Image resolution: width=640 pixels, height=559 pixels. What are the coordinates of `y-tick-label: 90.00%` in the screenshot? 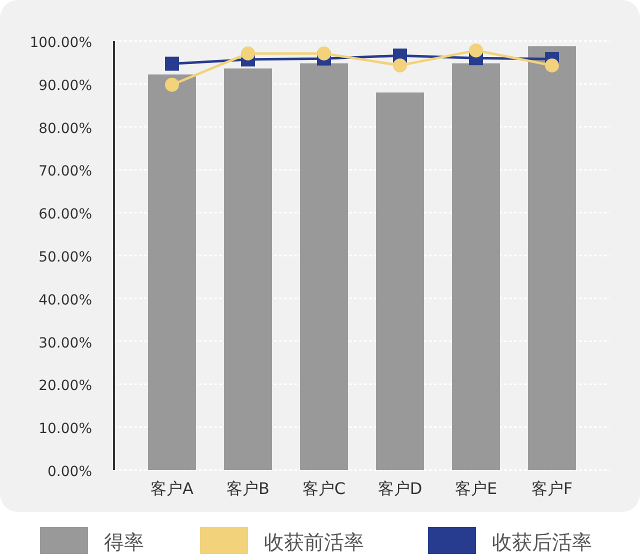 It's located at (65, 86).